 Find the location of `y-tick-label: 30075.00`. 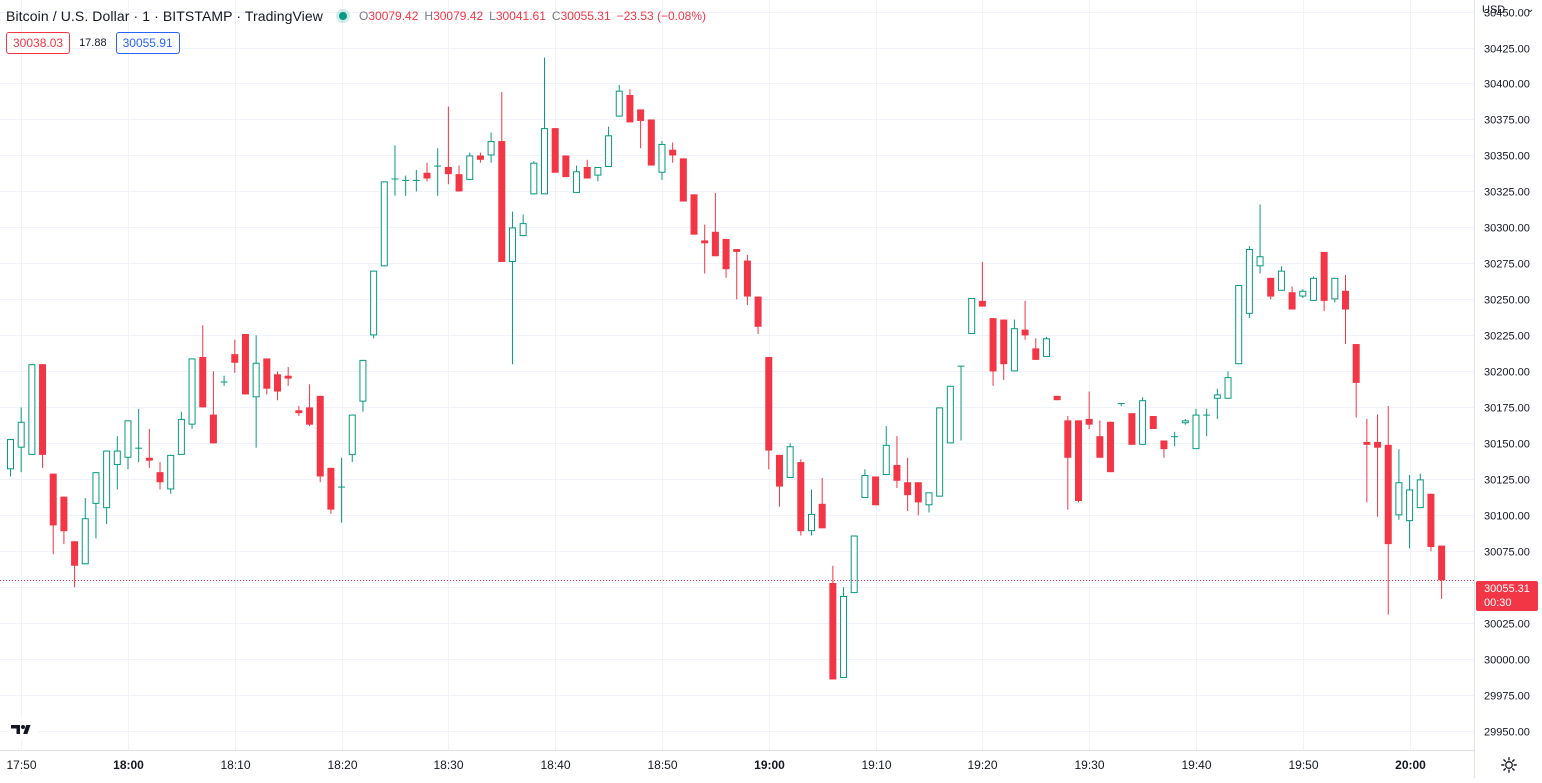

y-tick-label: 30075.00 is located at coordinates (1507, 553).